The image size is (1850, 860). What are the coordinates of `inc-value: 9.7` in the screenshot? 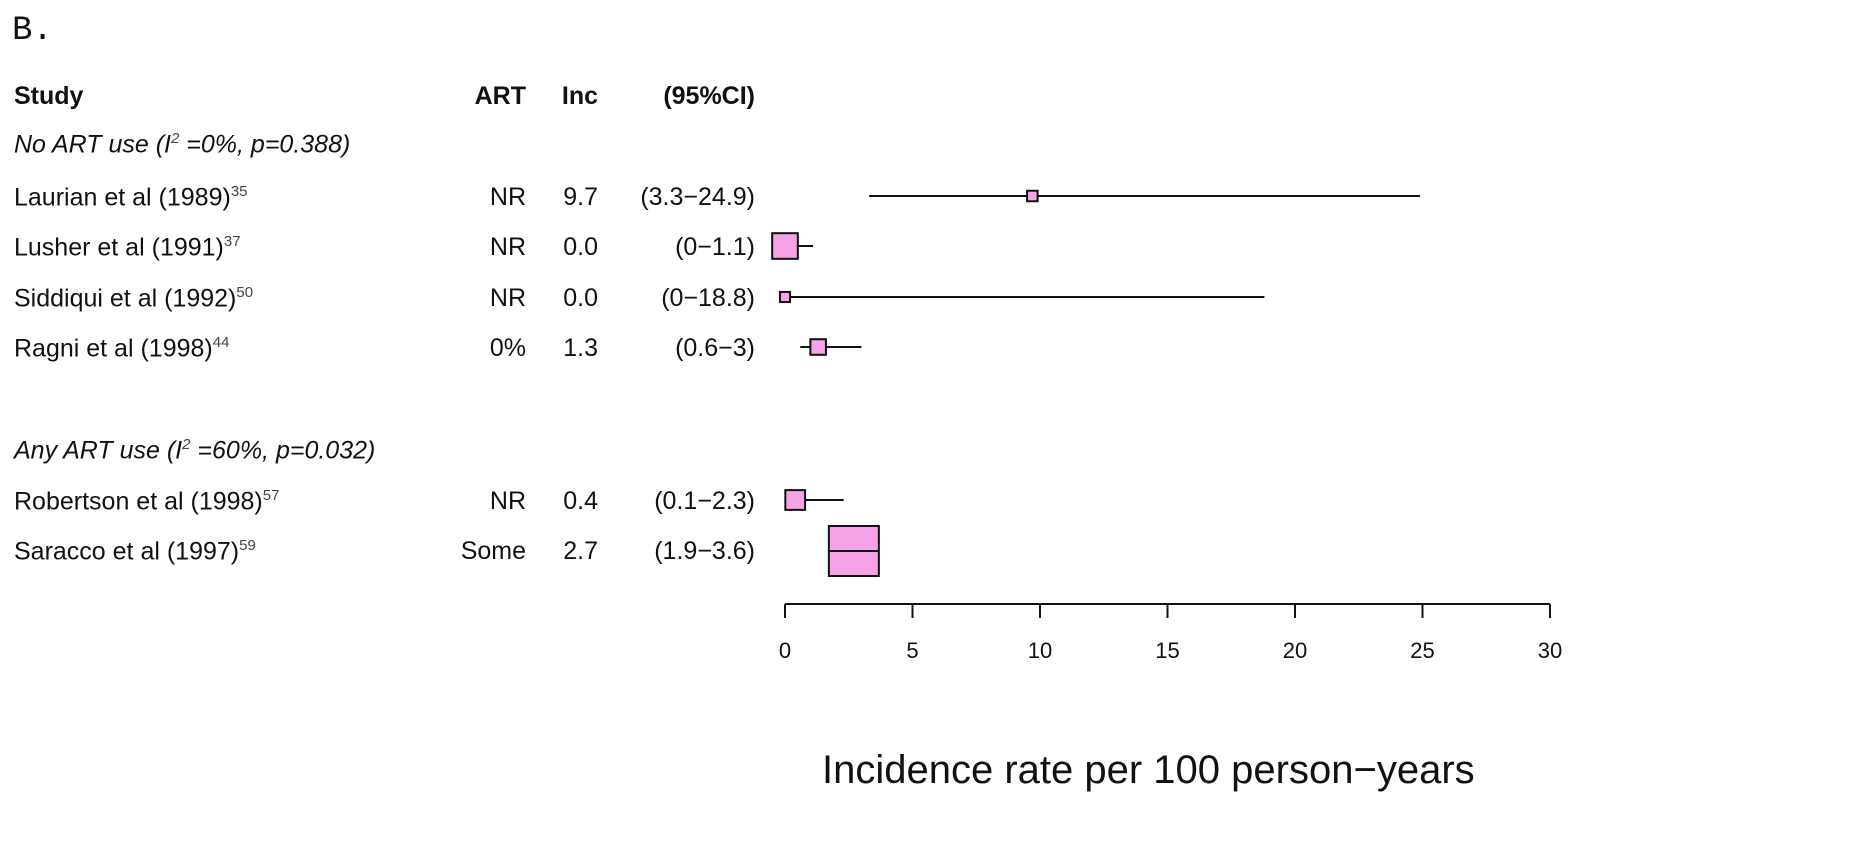 It's located at (580, 197).